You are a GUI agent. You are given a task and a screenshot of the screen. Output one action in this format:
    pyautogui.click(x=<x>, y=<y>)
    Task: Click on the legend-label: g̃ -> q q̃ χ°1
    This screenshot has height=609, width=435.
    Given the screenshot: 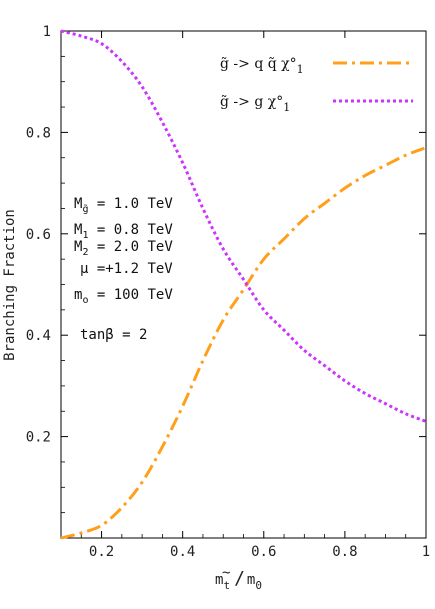 What is the action you would take?
    pyautogui.click(x=262, y=66)
    